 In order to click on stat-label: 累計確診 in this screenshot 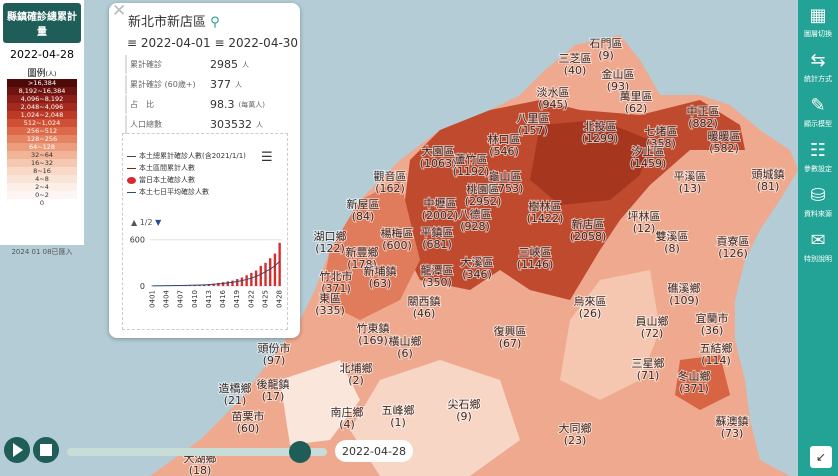, I will do `click(146, 64)`.